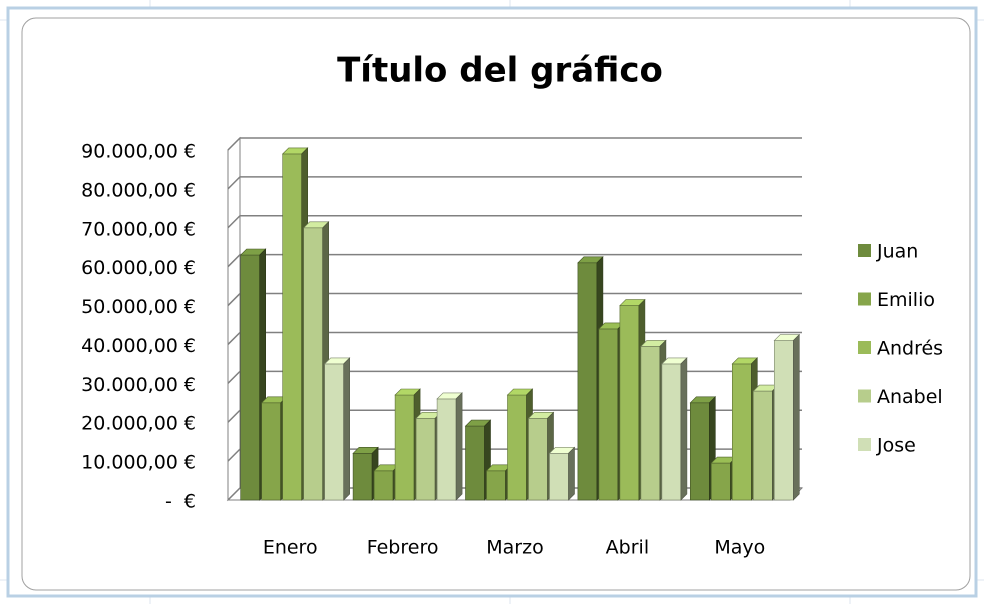 The height and width of the screenshot is (604, 984). Describe the element at coordinates (138, 152) in the screenshot. I see `y-tick-label: 90.000,00 €` at that location.